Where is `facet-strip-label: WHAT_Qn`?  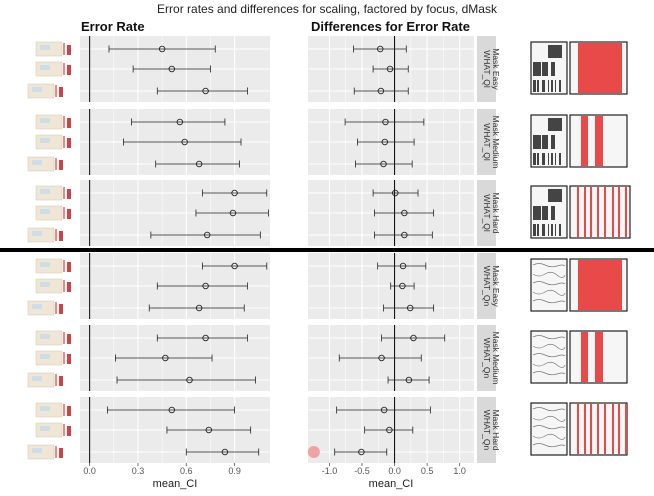 facet-strip-label: WHAT_Qn is located at coordinates (487, 358).